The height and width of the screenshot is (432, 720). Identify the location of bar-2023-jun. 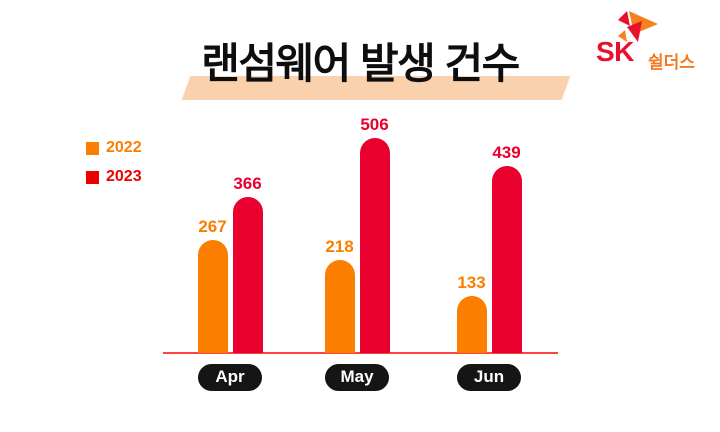
(506, 259).